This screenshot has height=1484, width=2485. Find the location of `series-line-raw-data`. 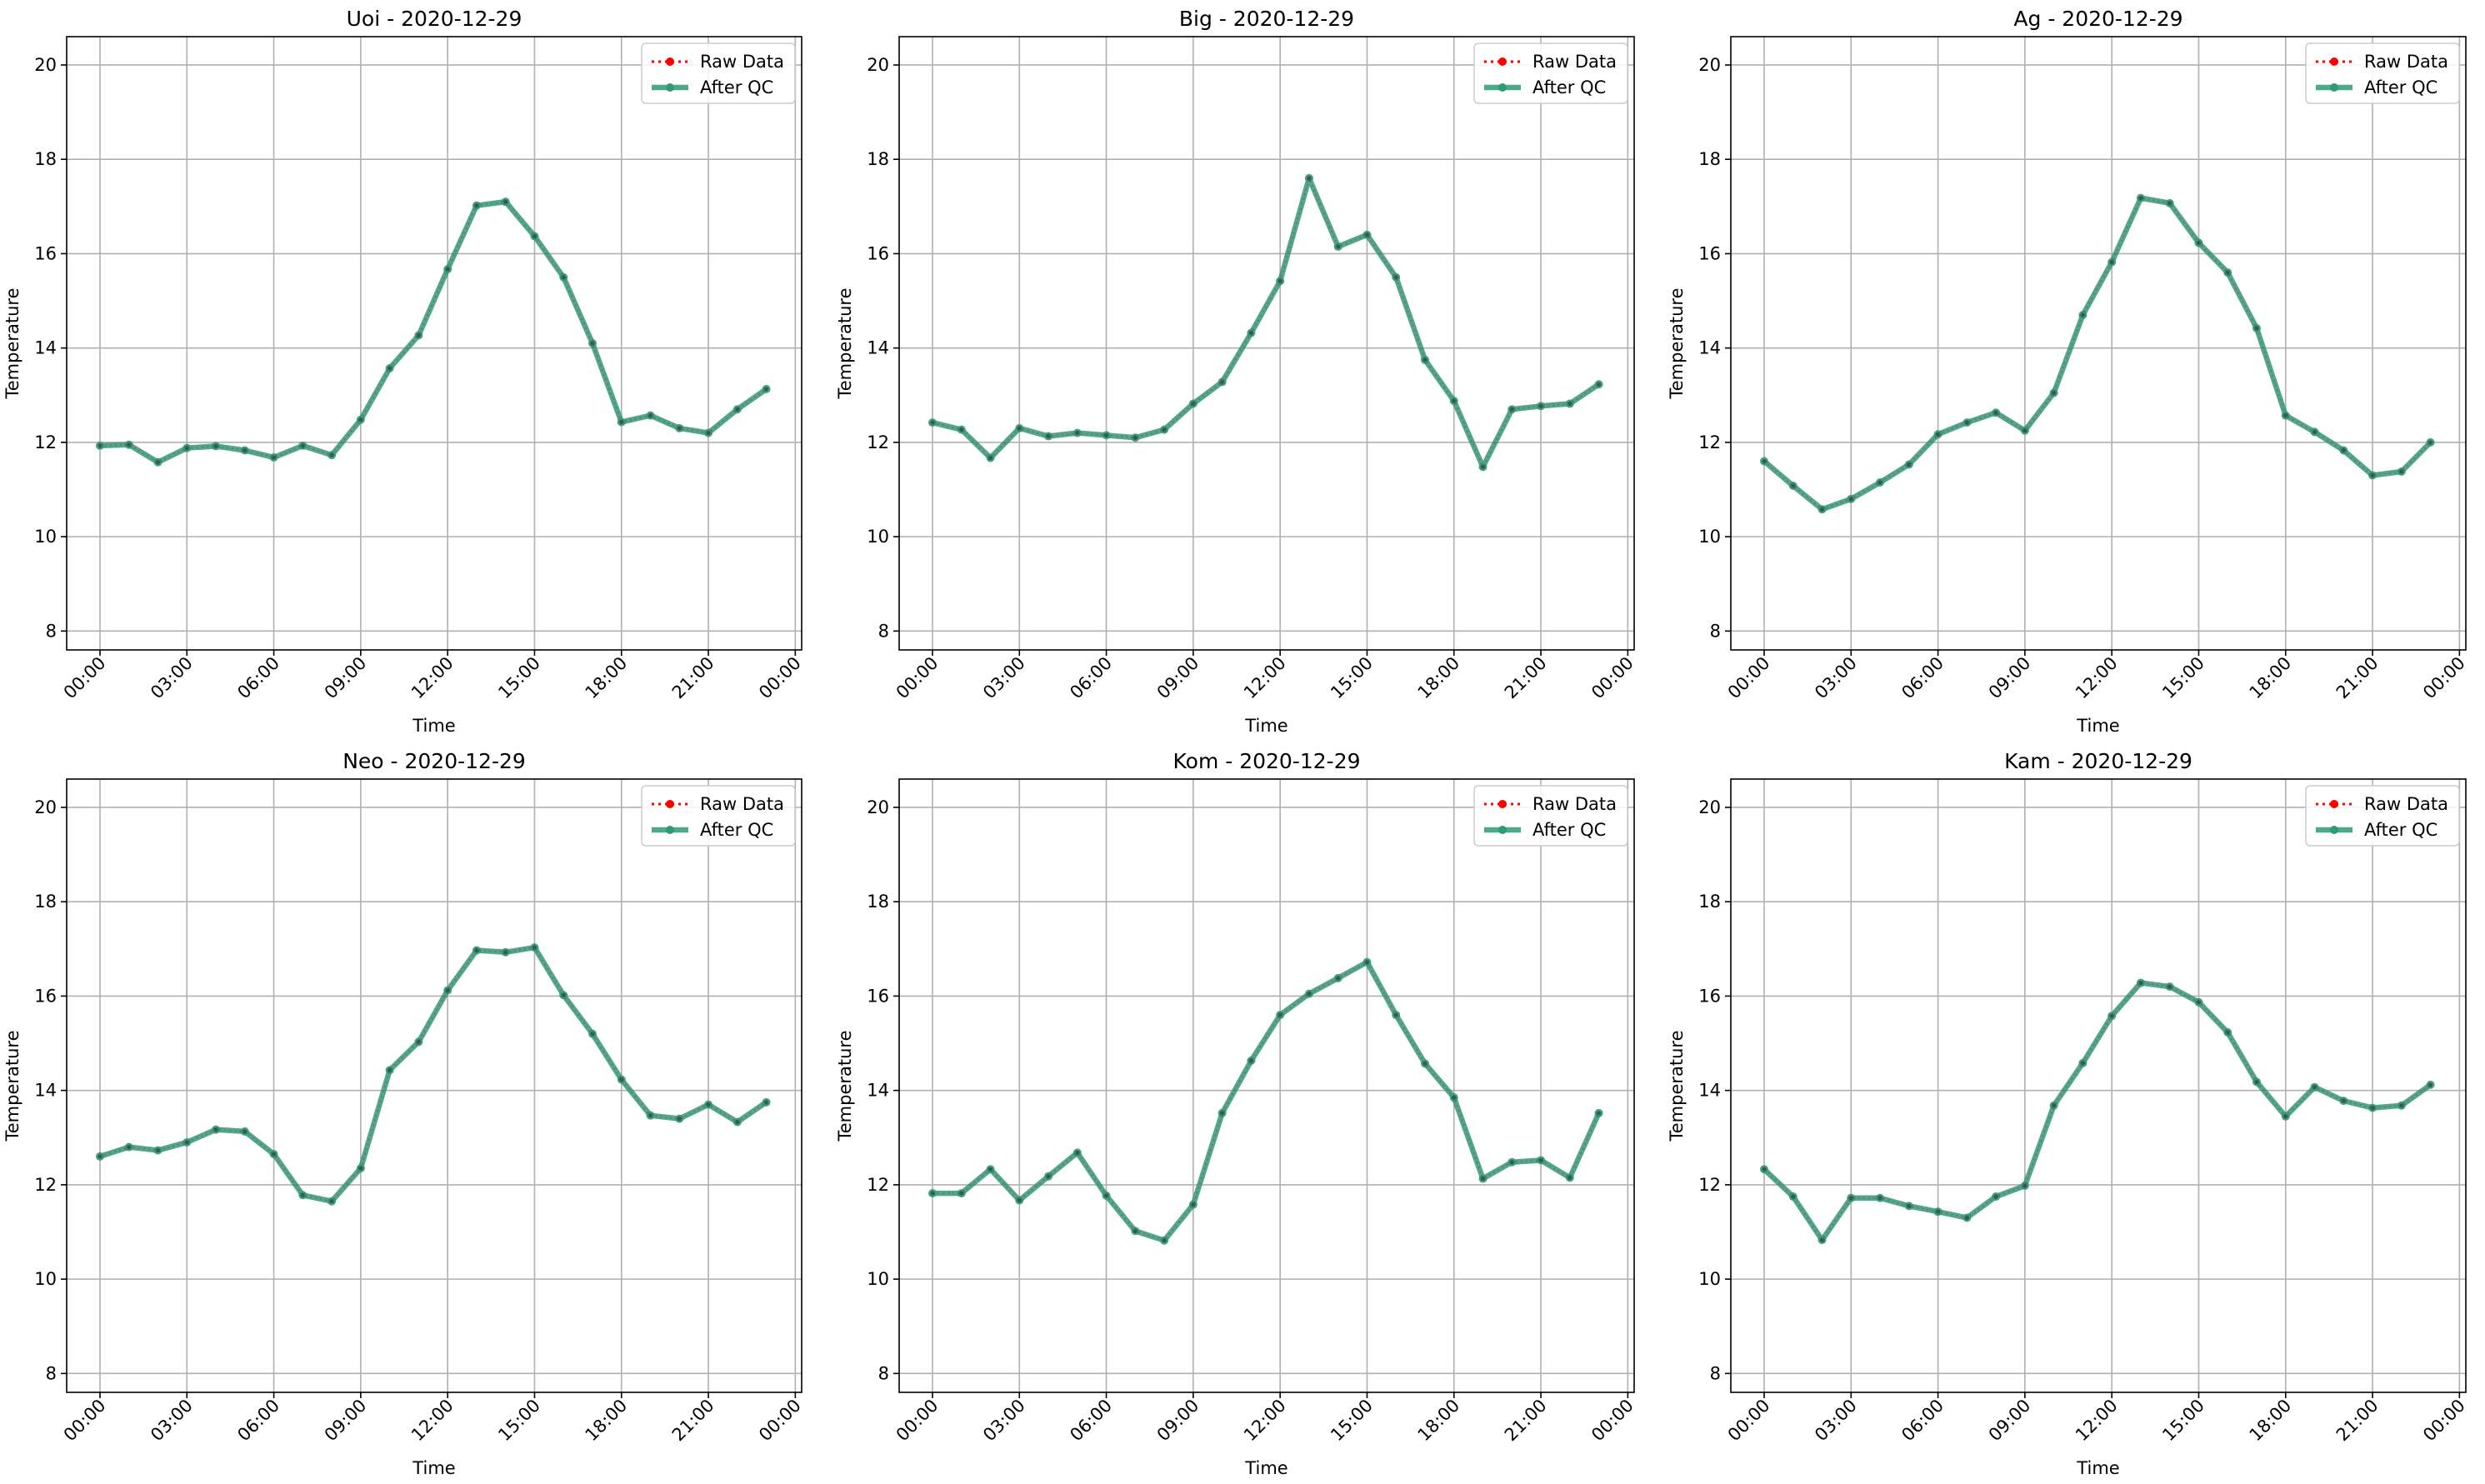

series-line-raw-data is located at coordinates (2097, 1112).